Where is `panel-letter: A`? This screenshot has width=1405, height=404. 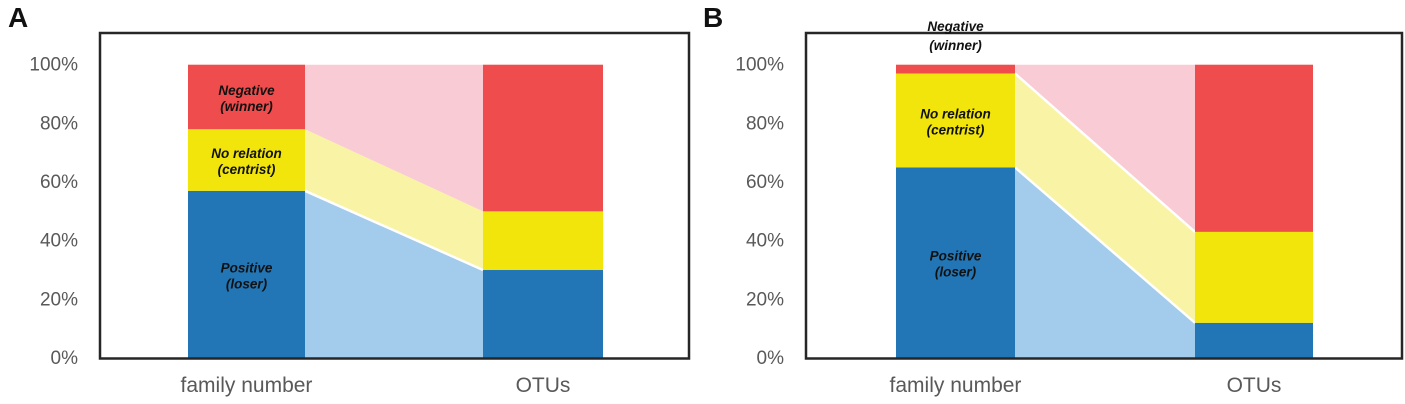 panel-letter: A is located at coordinates (18, 17).